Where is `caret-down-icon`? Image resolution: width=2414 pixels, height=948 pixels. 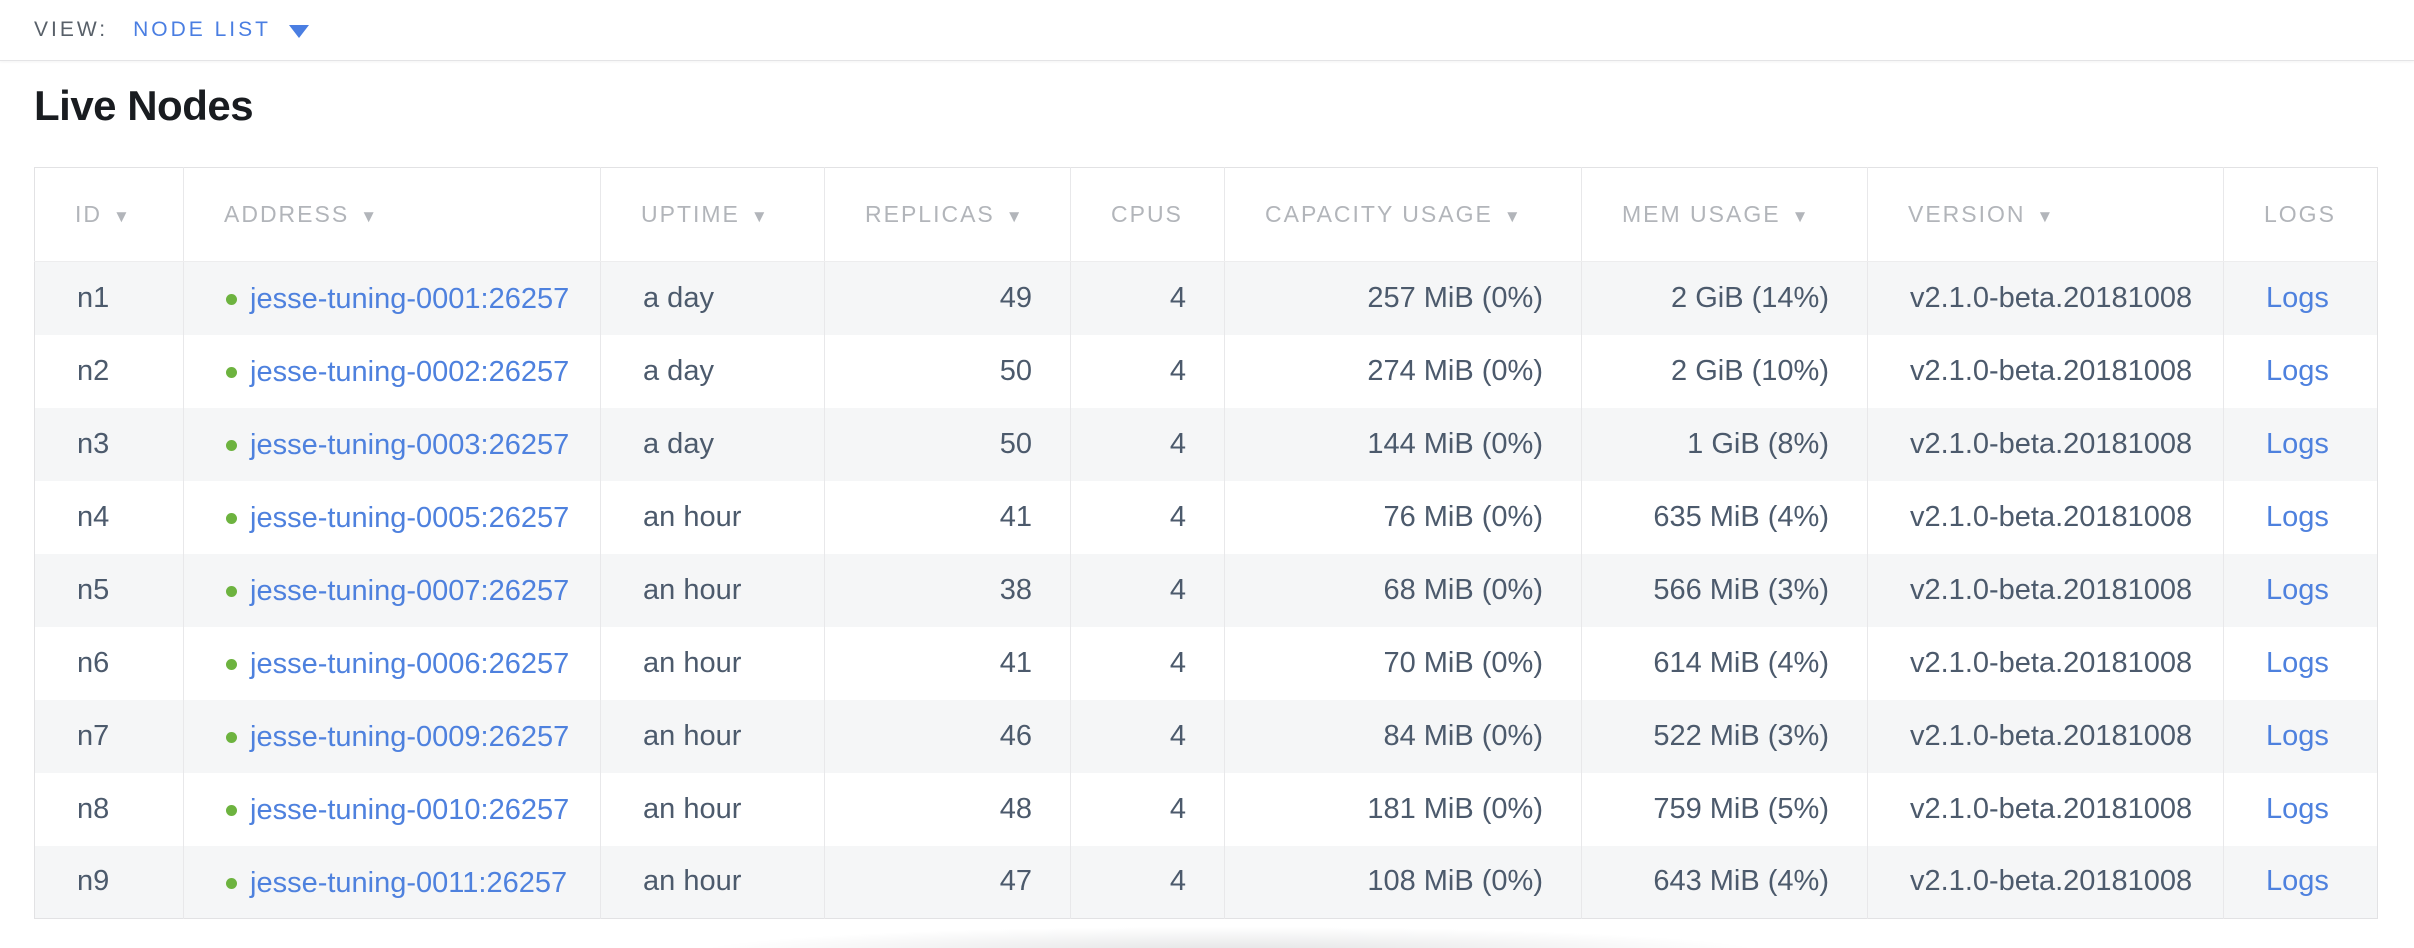
caret-down-icon is located at coordinates (298, 31).